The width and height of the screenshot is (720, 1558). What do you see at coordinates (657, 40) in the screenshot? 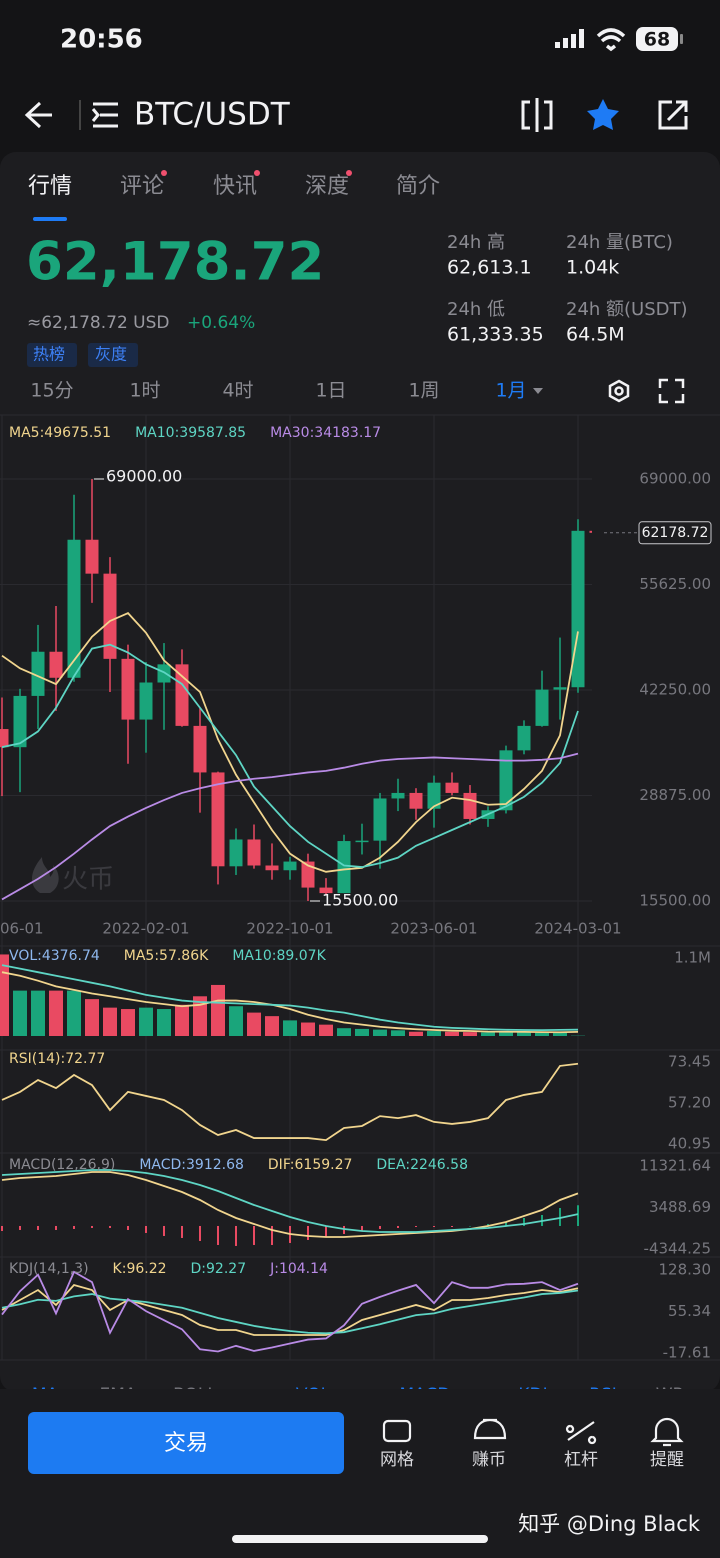
I see `battery-level: 68` at bounding box center [657, 40].